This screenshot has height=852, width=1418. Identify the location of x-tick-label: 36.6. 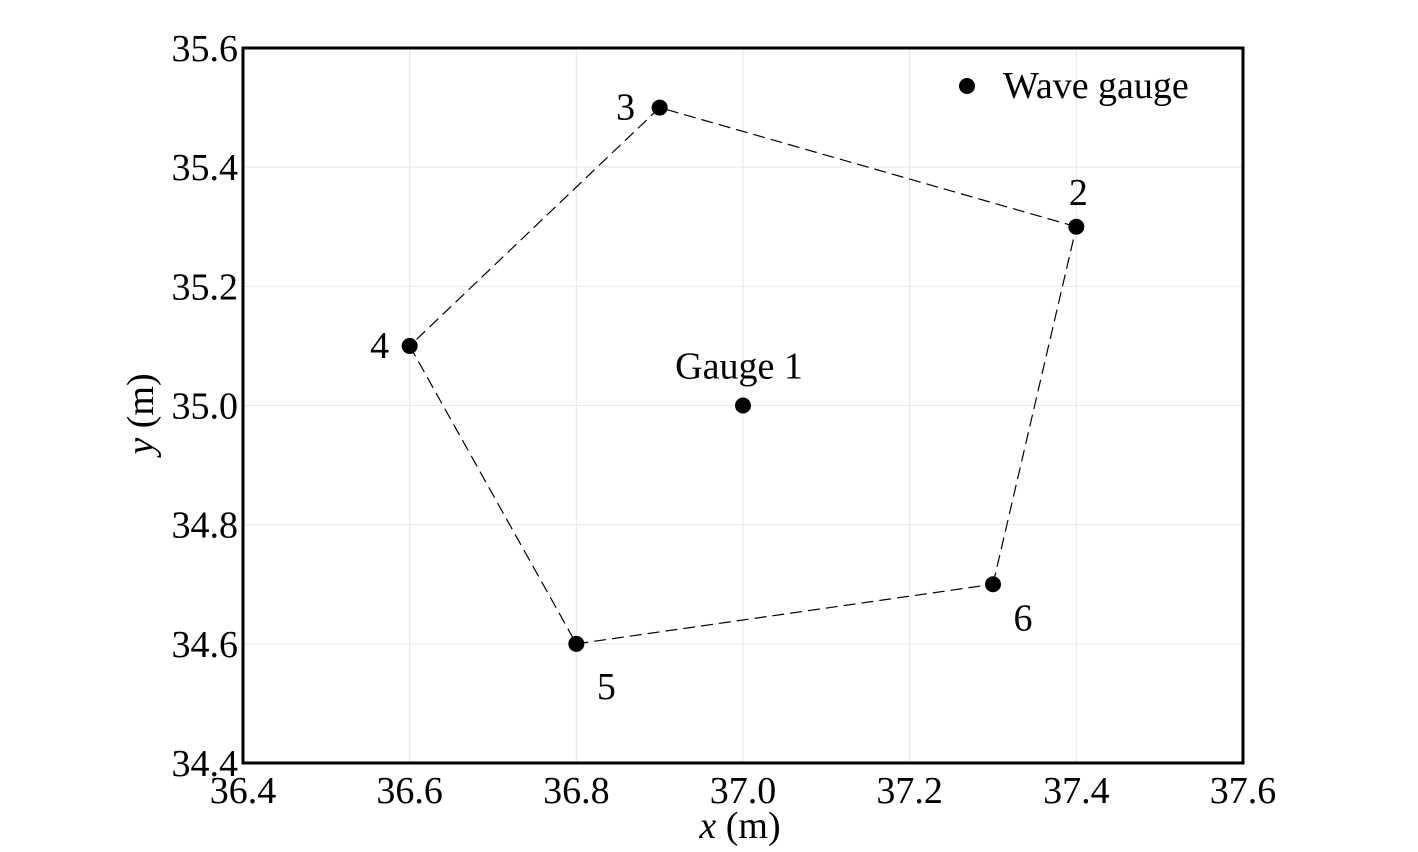
(409, 791).